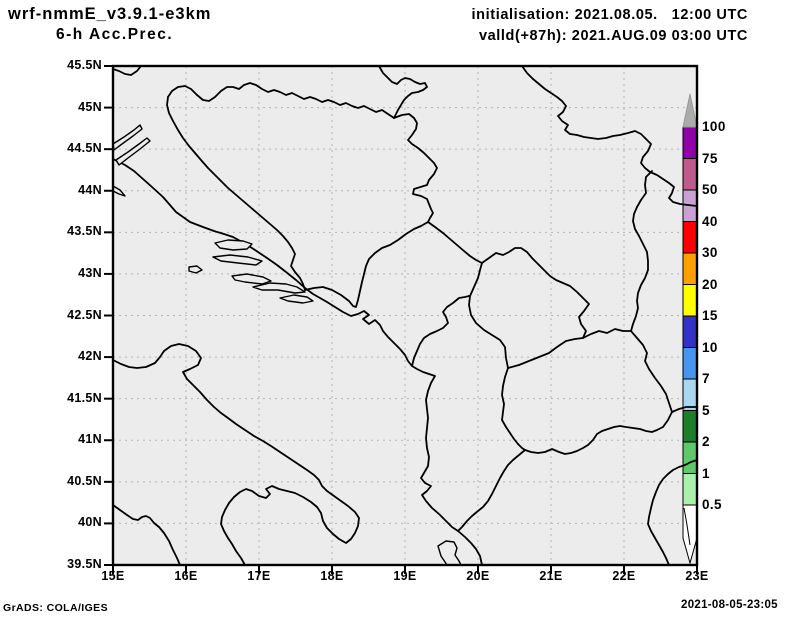 The image size is (800, 618). I want to click on valid-time-label: valld(+87h): 2021.AUG.09 03:00 UTC, so click(613, 36).